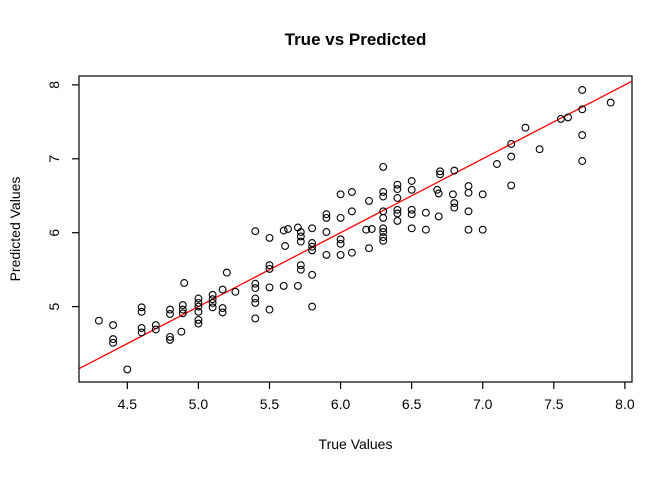 The image size is (672, 480). Describe the element at coordinates (341, 404) in the screenshot. I see `x-tick-label: 6.0` at that location.